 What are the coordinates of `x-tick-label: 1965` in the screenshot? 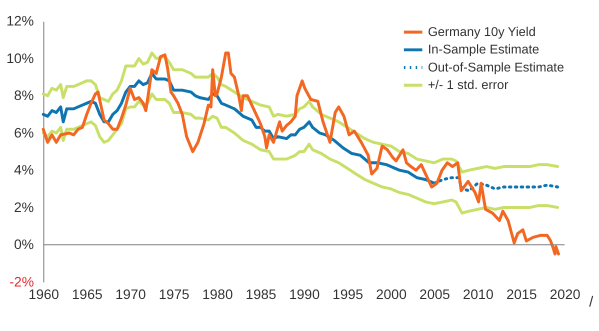 It's located at (87, 294).